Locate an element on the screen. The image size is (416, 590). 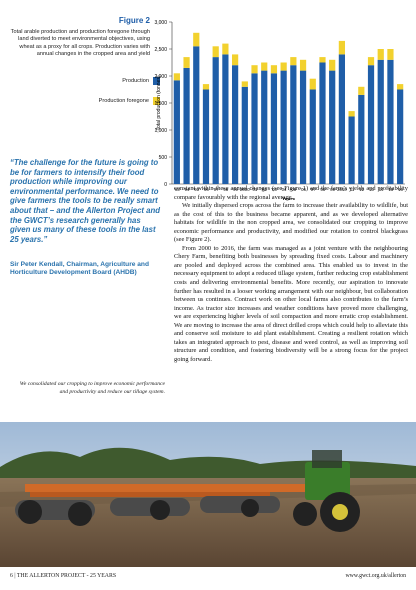
y-tick-label: 2,000 is located at coordinates (160, 77).